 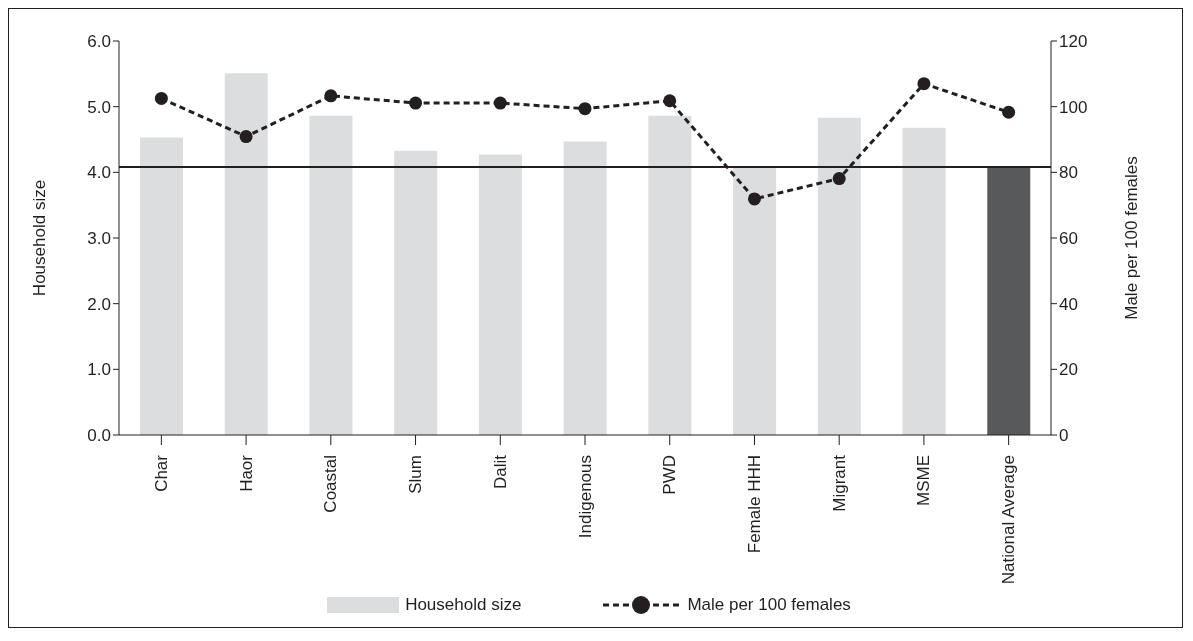 I want to click on x-tick-label: MSME, so click(x=924, y=480).